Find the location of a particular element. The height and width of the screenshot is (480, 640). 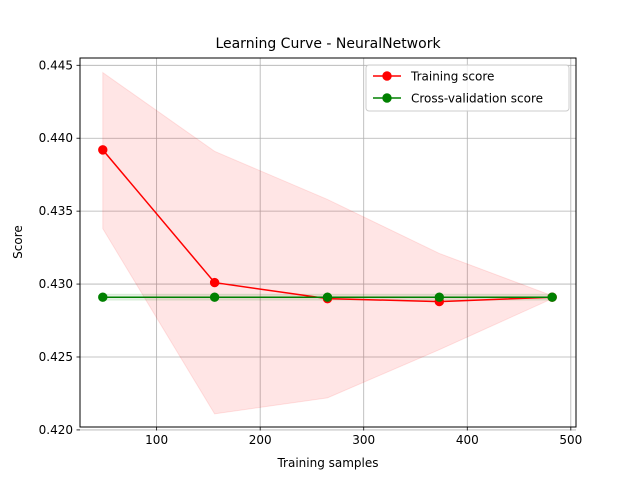

legend-box is located at coordinates (467, 88).